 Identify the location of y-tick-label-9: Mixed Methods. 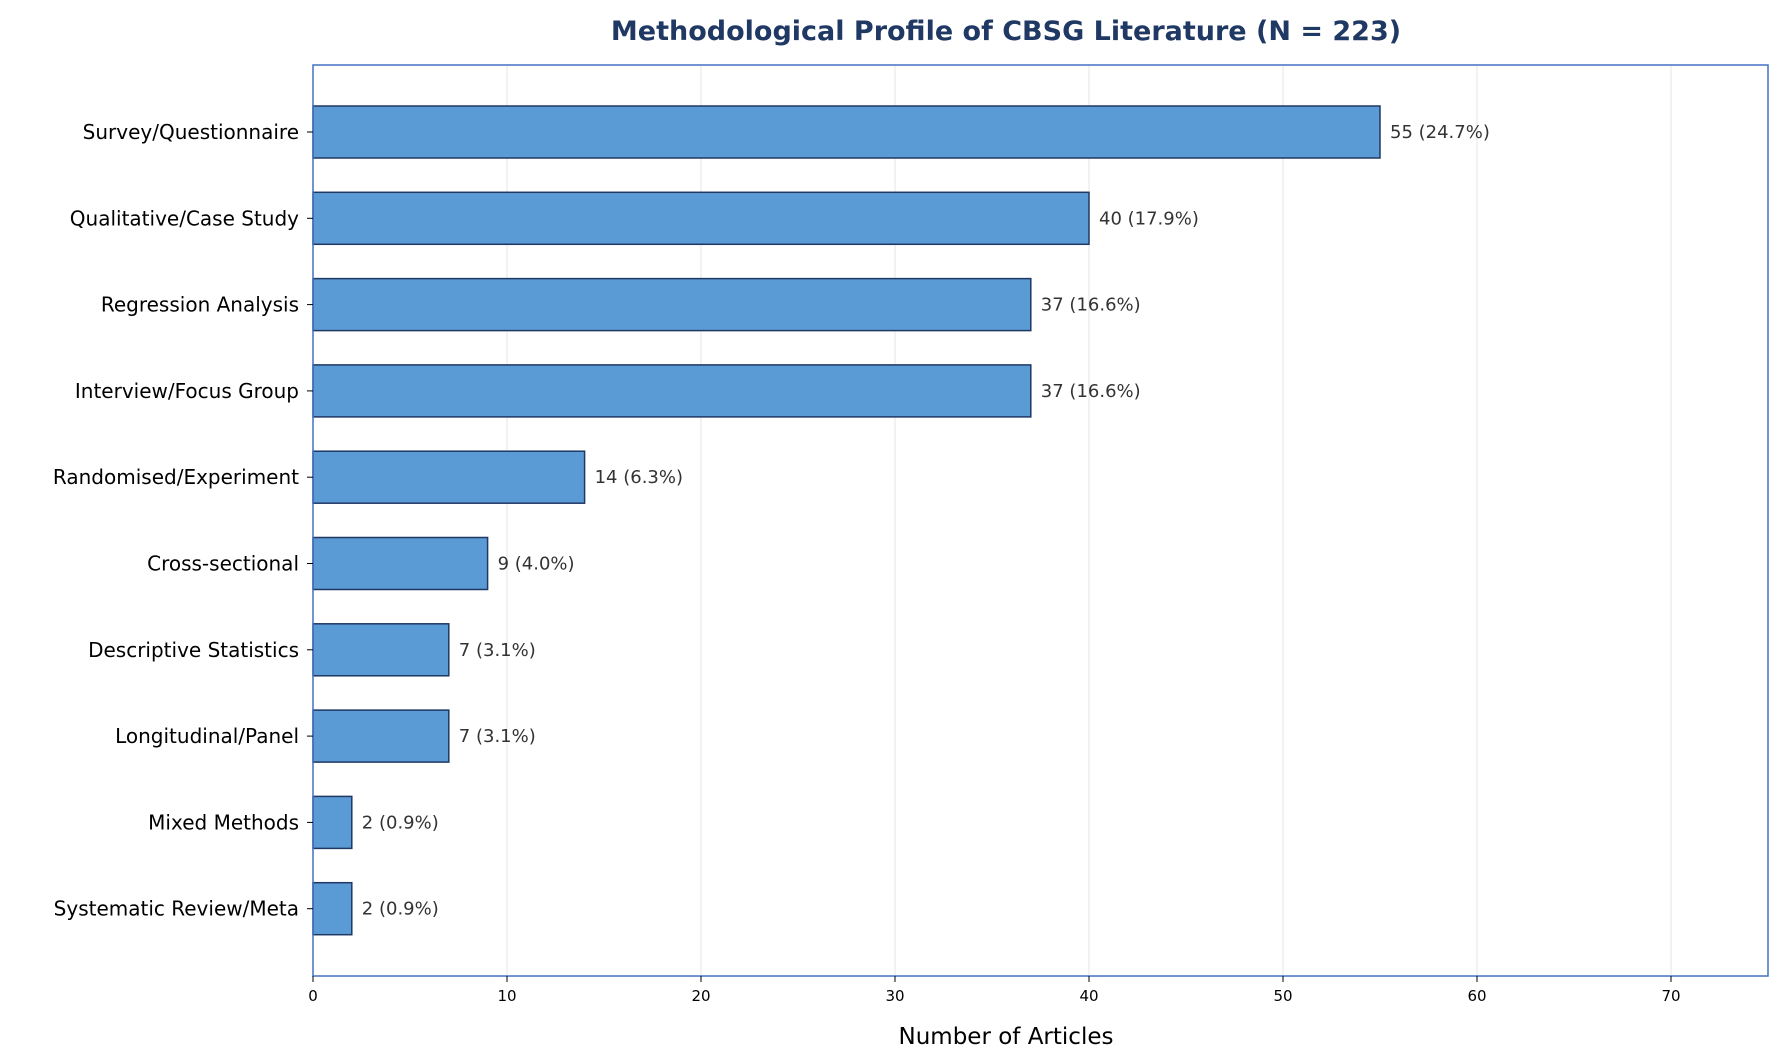
(223, 822).